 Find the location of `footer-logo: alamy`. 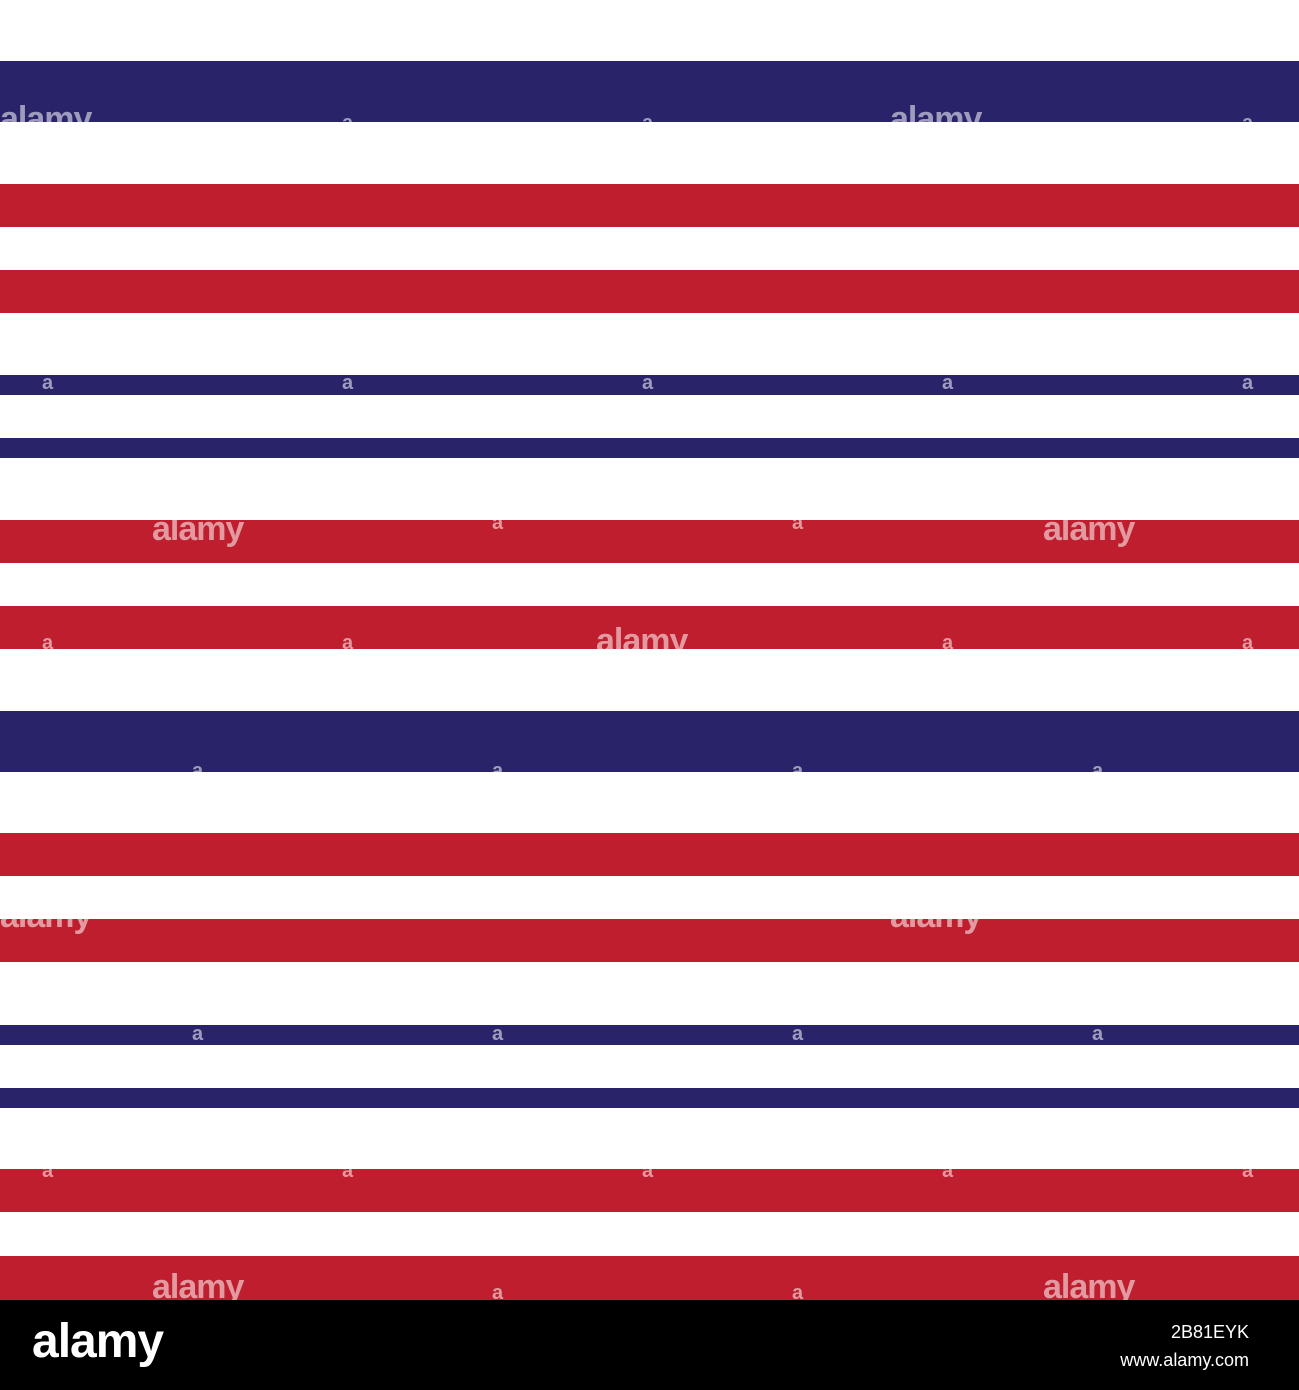

footer-logo: alamy is located at coordinates (98, 1341).